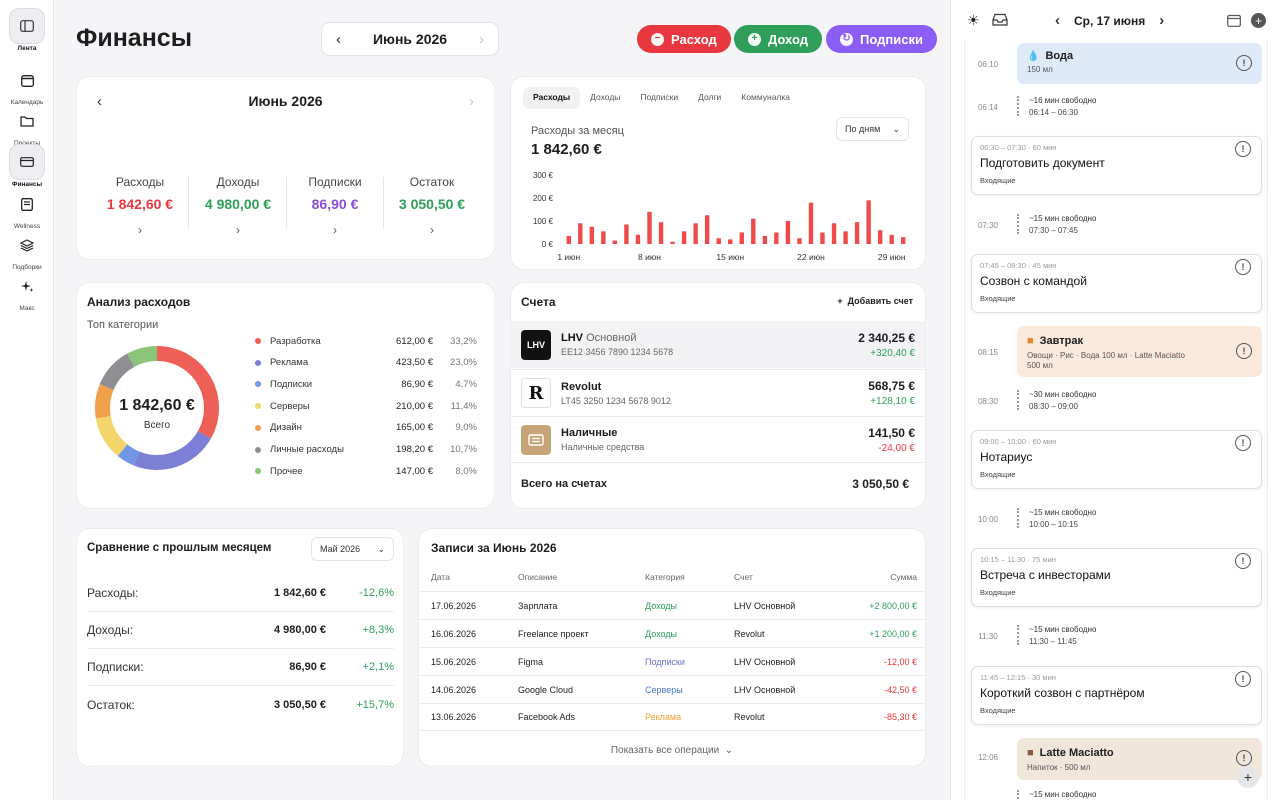 The image size is (1280, 800). Describe the element at coordinates (778, 39) in the screenshot. I see `add-income-button: + Доход` at that location.